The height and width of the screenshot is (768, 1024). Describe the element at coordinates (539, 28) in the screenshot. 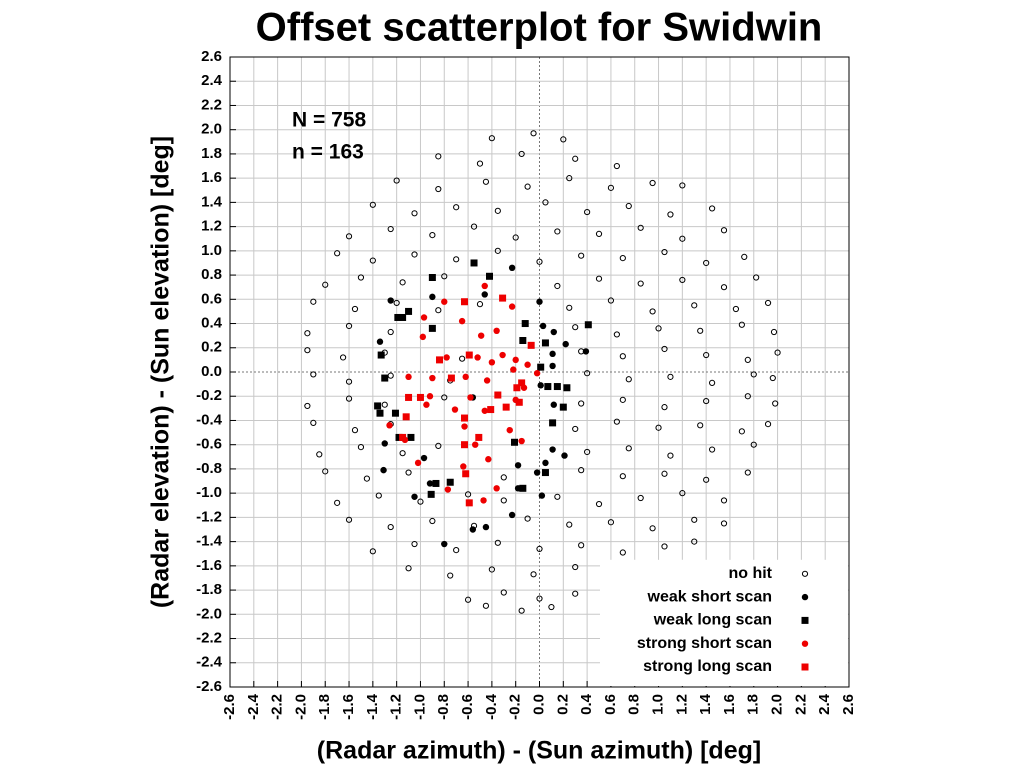

I see `chart-title: Offset scatterplot for Swidwin` at that location.